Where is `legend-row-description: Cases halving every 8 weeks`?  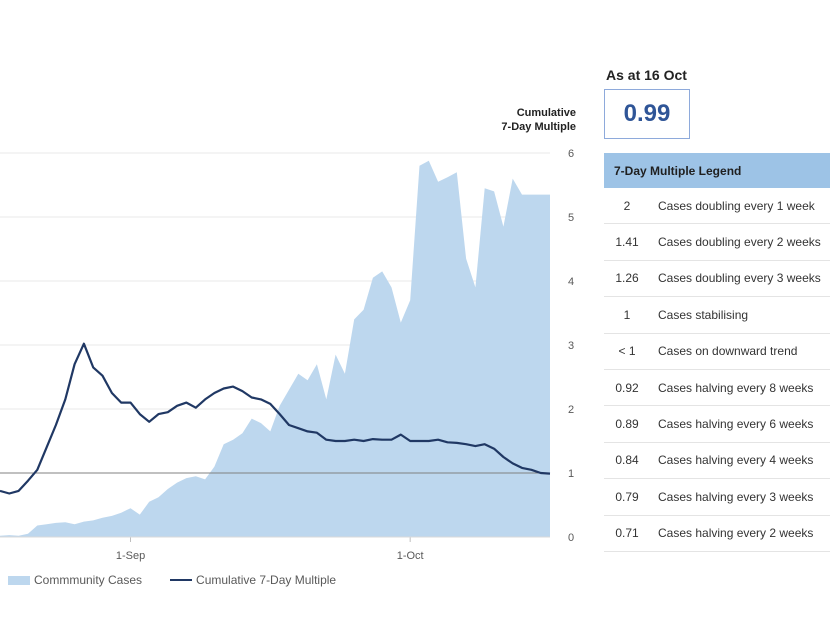
legend-row-description: Cases halving every 8 weeks is located at coordinates (740, 388).